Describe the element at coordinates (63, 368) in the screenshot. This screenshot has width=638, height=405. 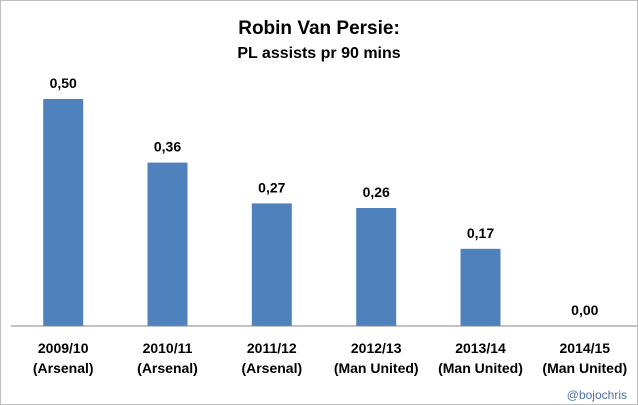
I see `x-tick-label-0-line-1: (Arsenal)` at that location.